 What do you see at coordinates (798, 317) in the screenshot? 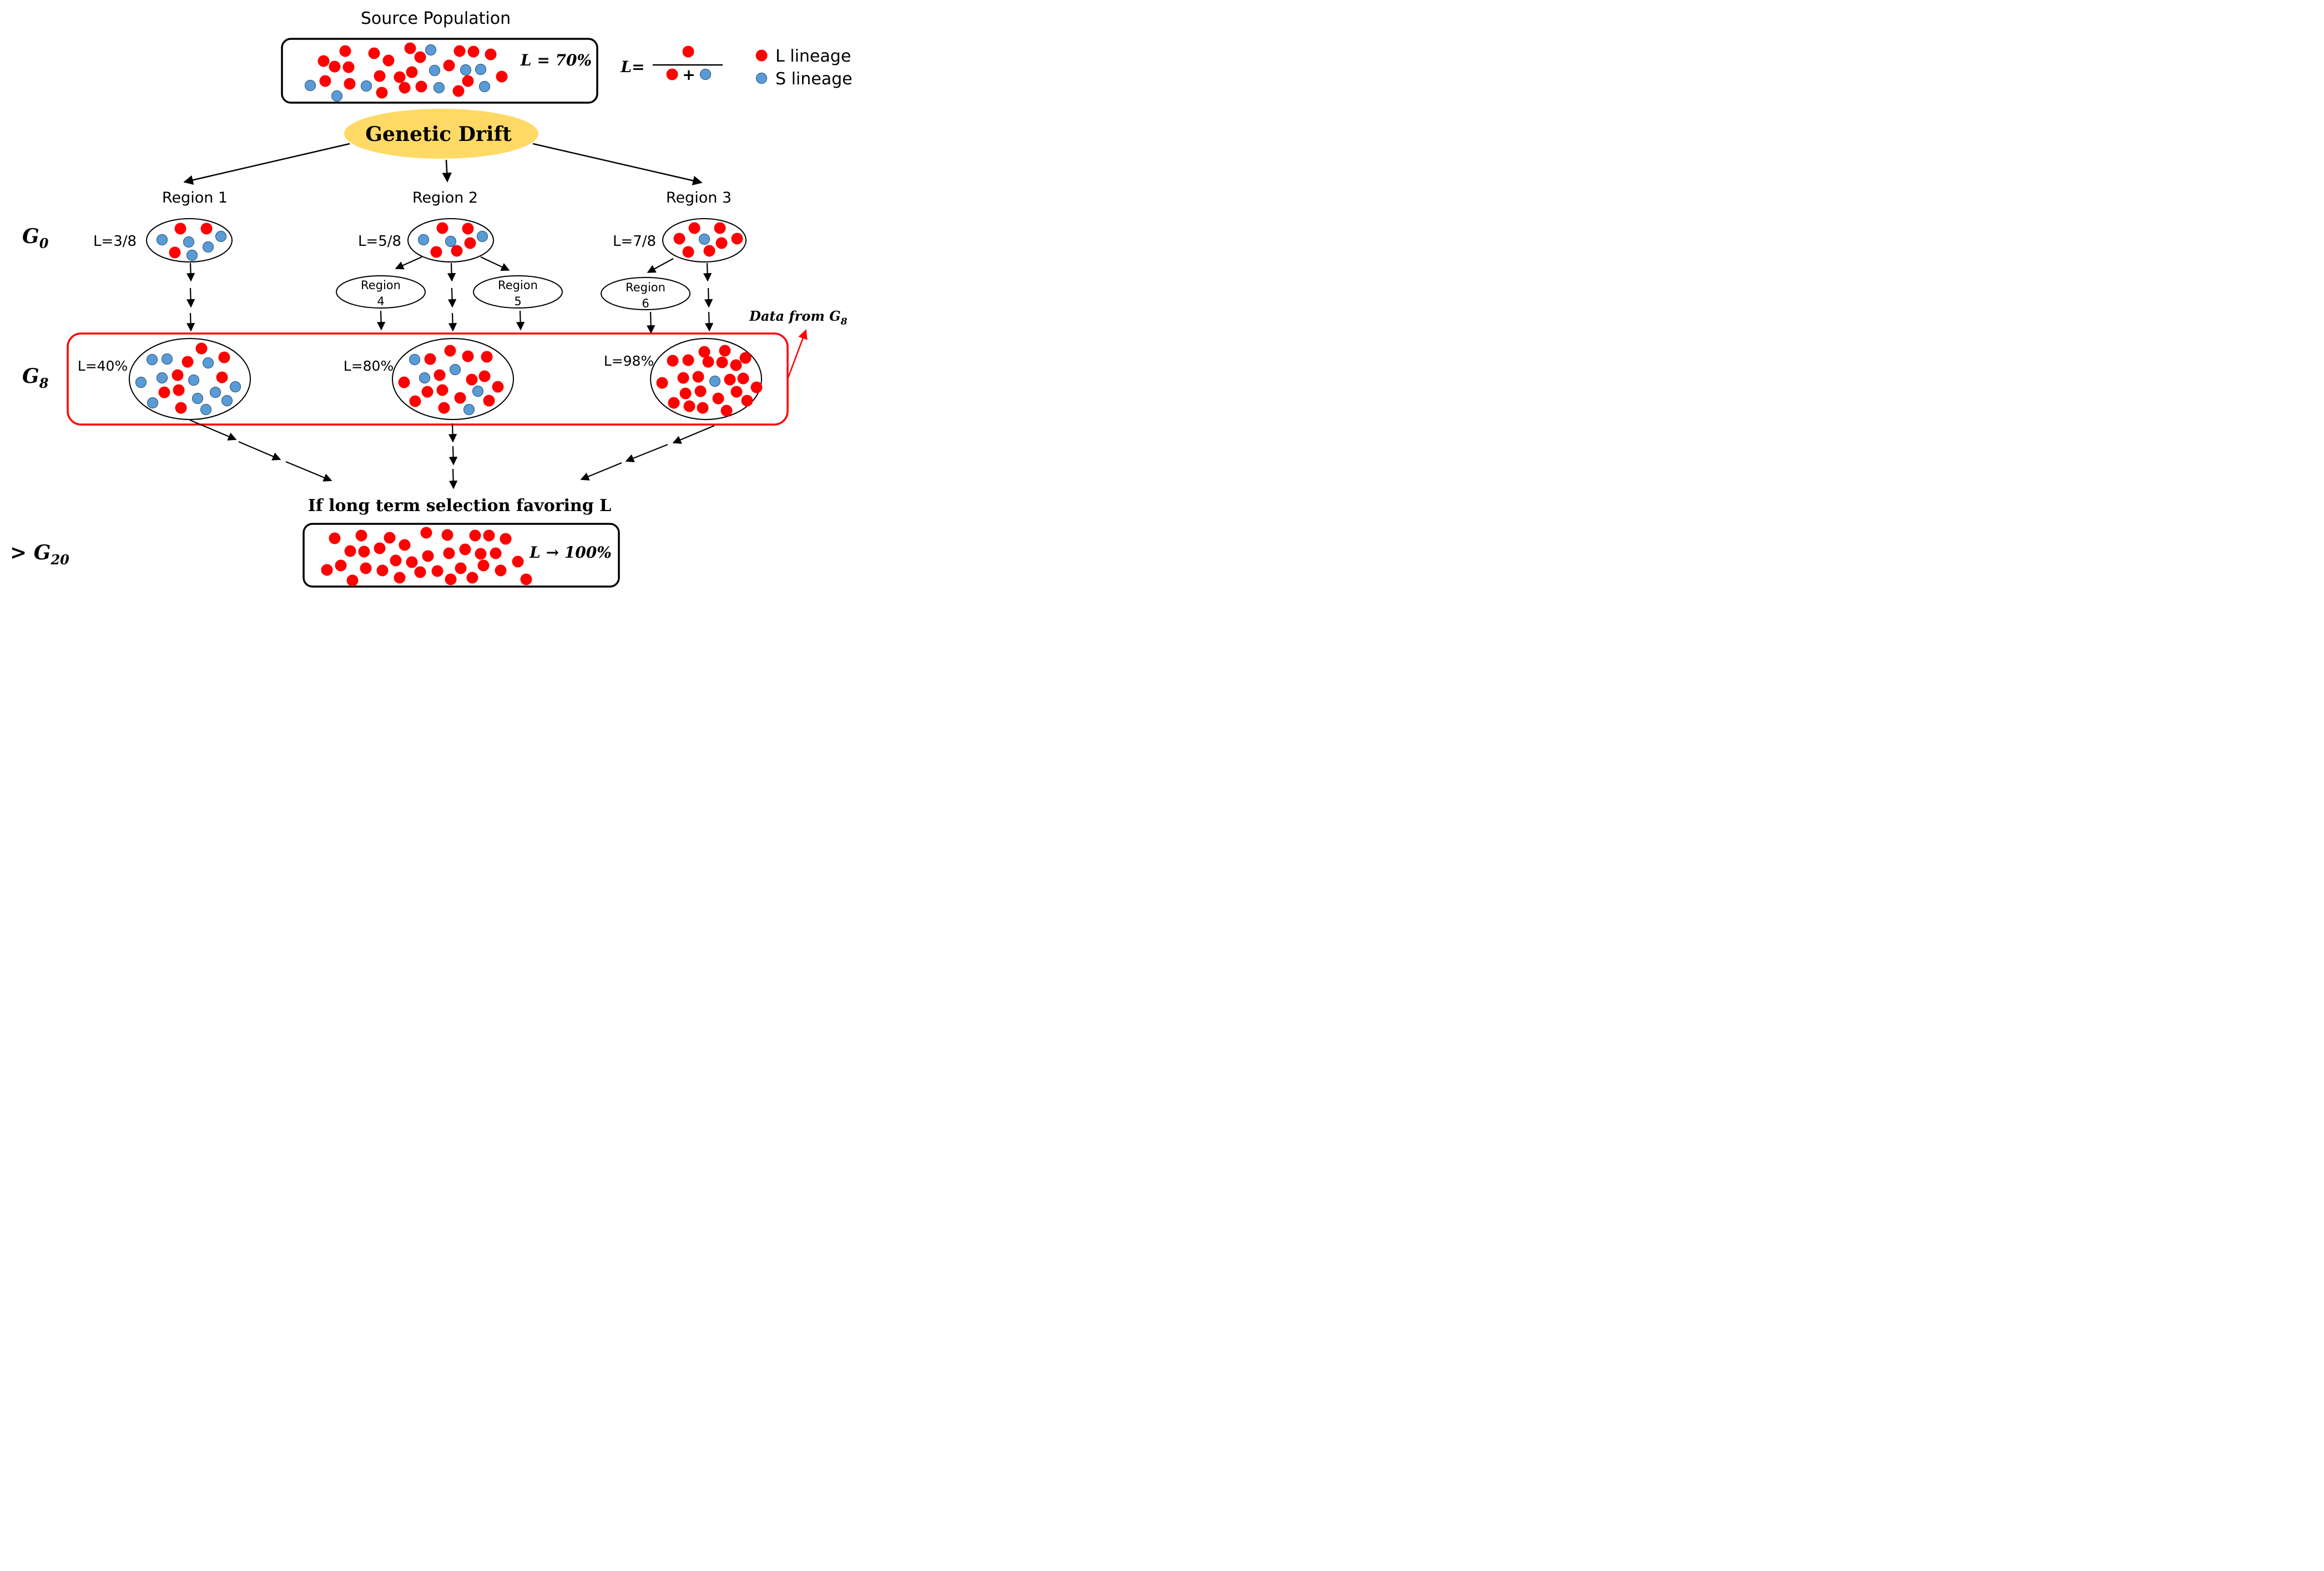
I see `data-note-label: Data from G8` at bounding box center [798, 317].